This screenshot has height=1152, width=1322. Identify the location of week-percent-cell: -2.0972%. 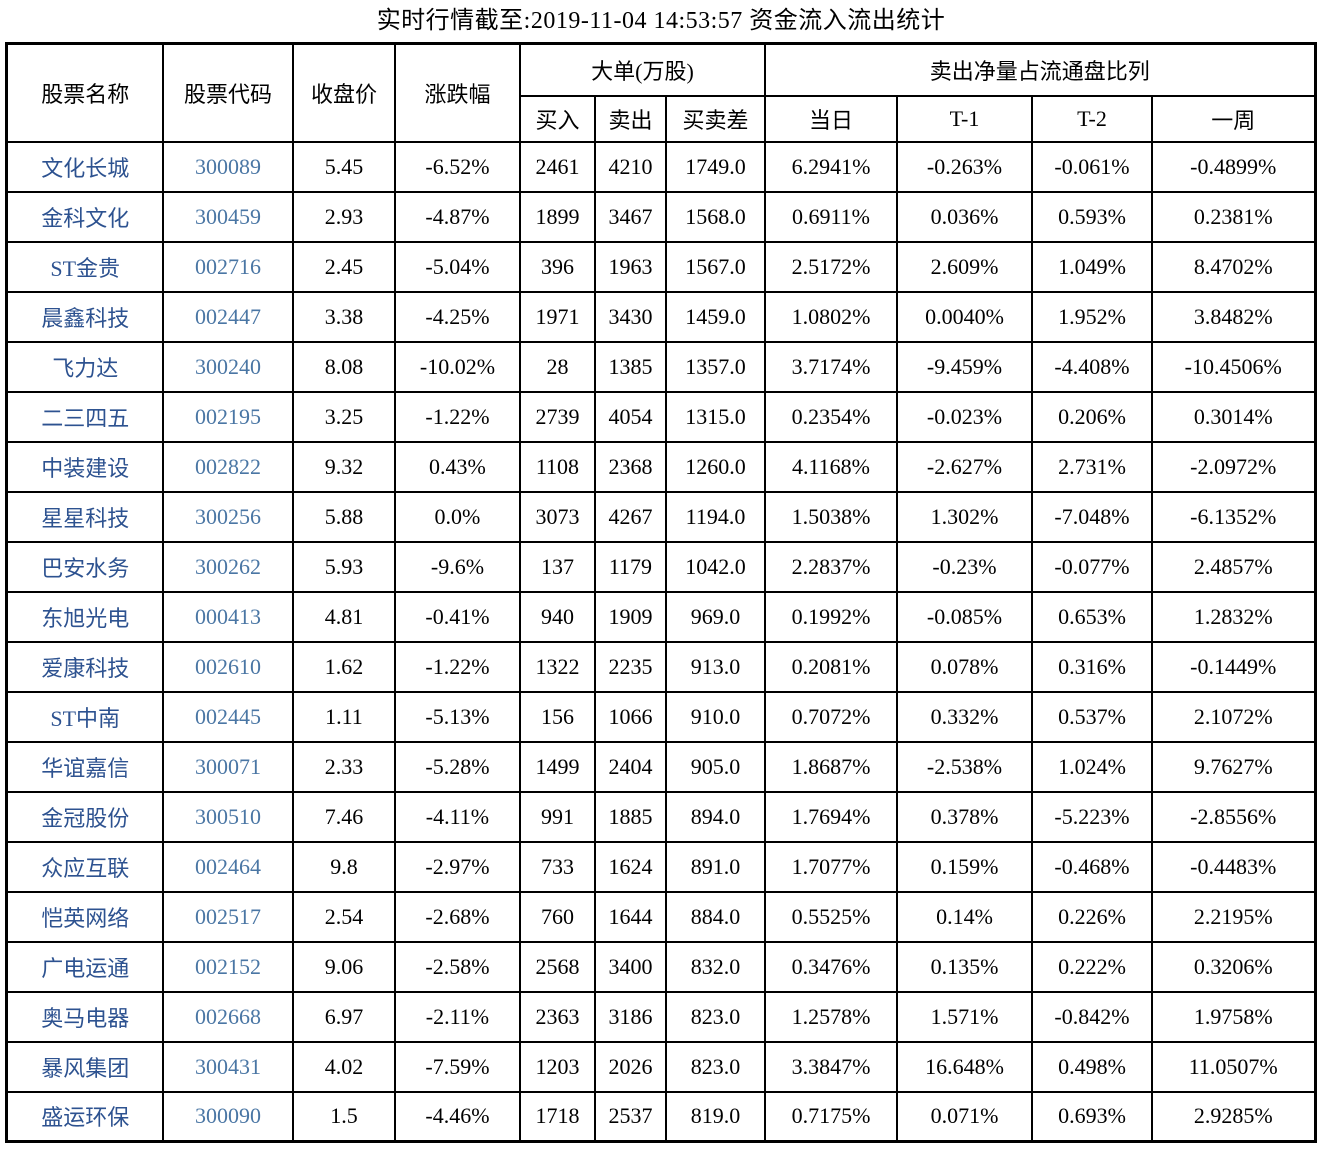
(1233, 466).